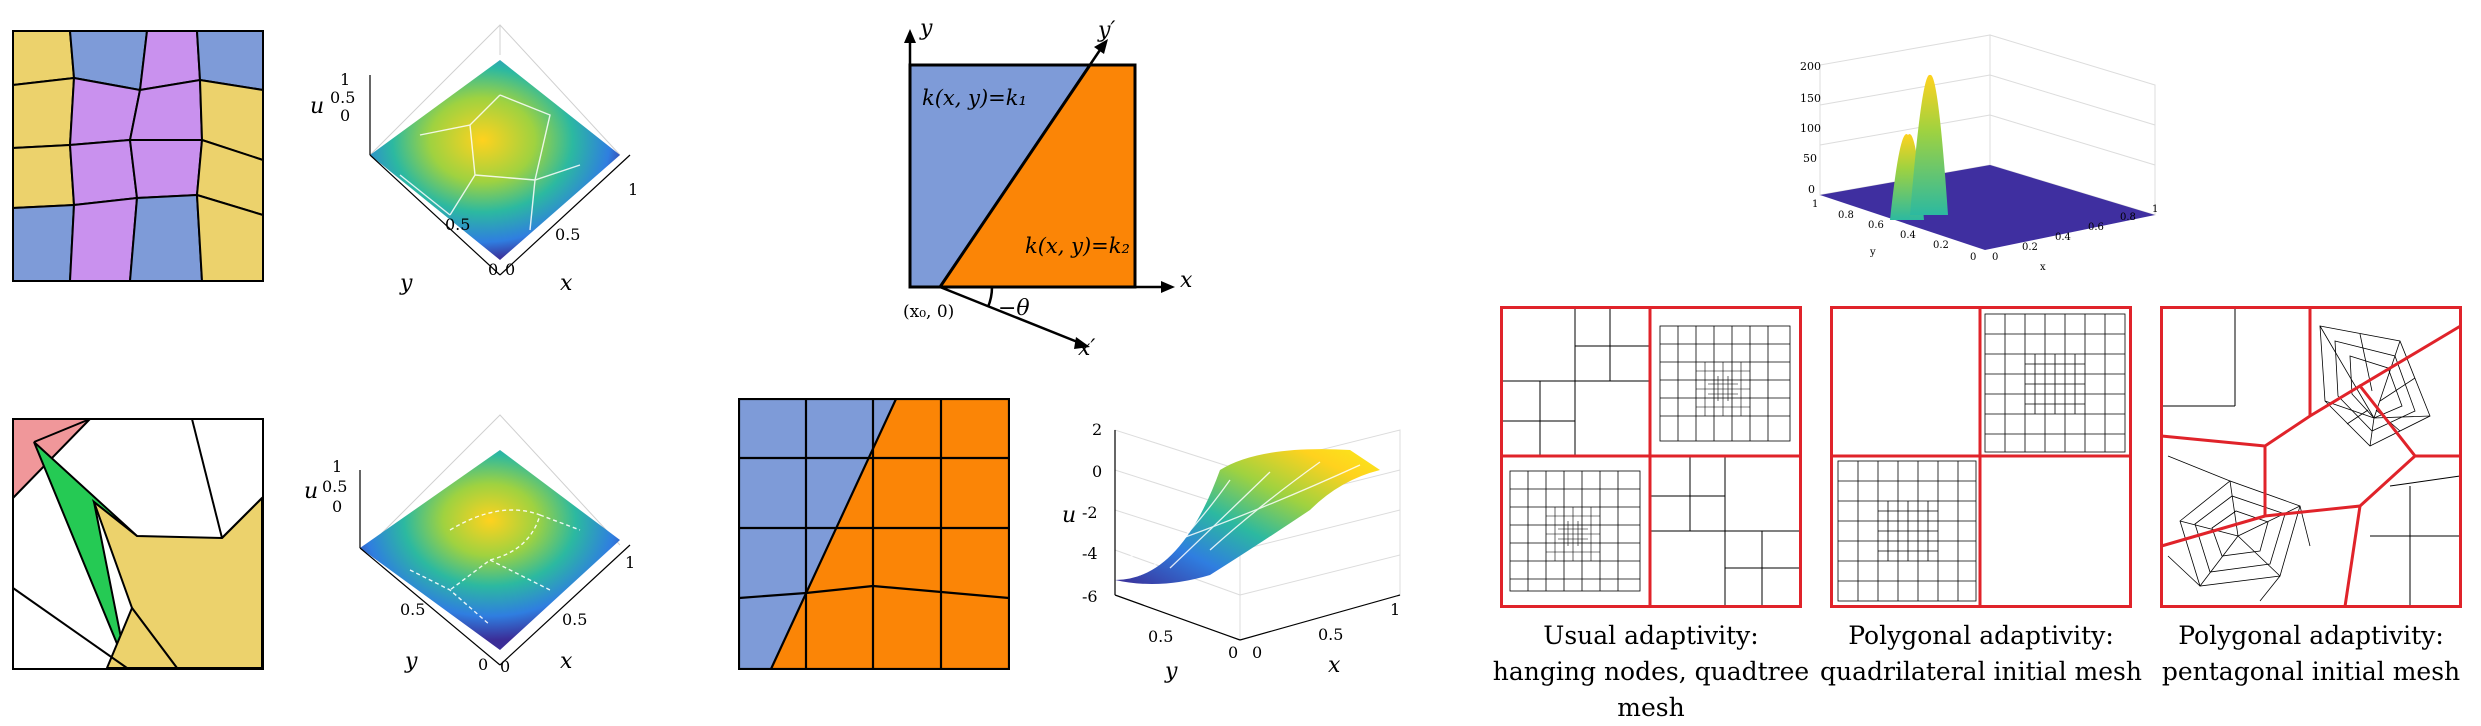 Image resolution: width=2481 pixels, height=726 pixels. Describe the element at coordinates (974, 98) in the screenshot. I see `region-k1-label: k(x, y)=k₁` at that location.